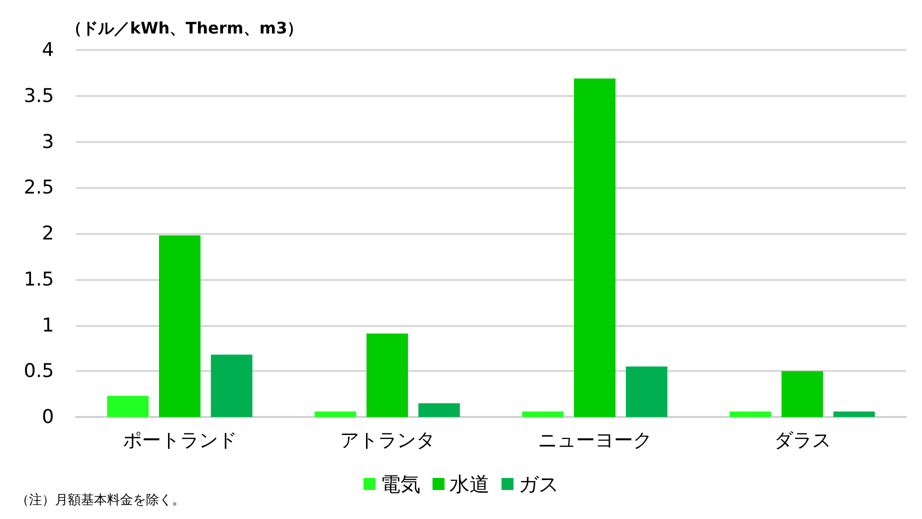 Image resolution: width=922 pixels, height=519 pixels. What do you see at coordinates (39, 187) in the screenshot?
I see `y-tick-label: 2.5` at bounding box center [39, 187].